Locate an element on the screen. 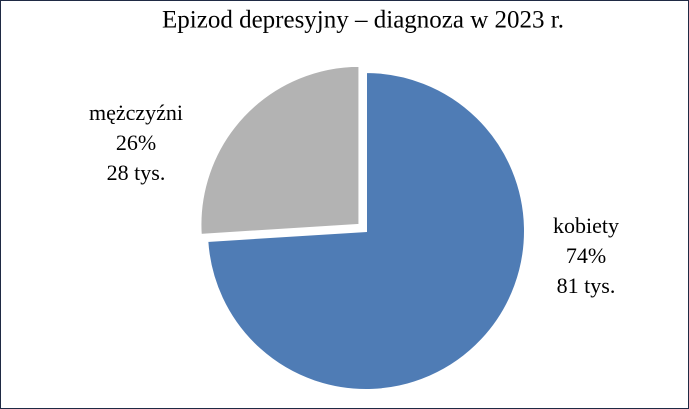 This screenshot has height=409, width=689. pie-slice is located at coordinates (280, 150).